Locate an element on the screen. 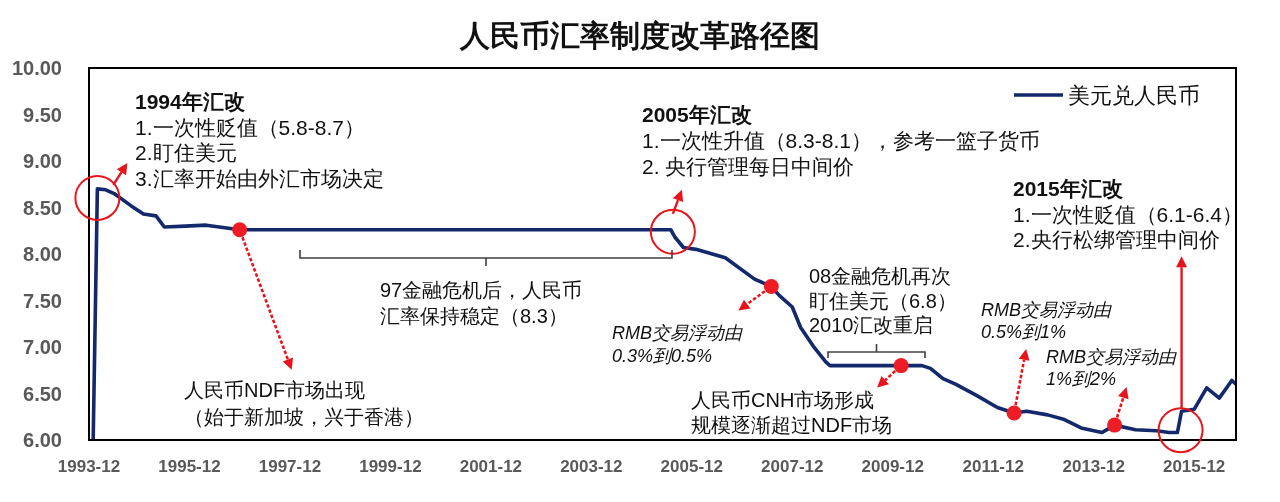 The image size is (1280, 502). y-tick-label: 8.50 is located at coordinates (42, 207).